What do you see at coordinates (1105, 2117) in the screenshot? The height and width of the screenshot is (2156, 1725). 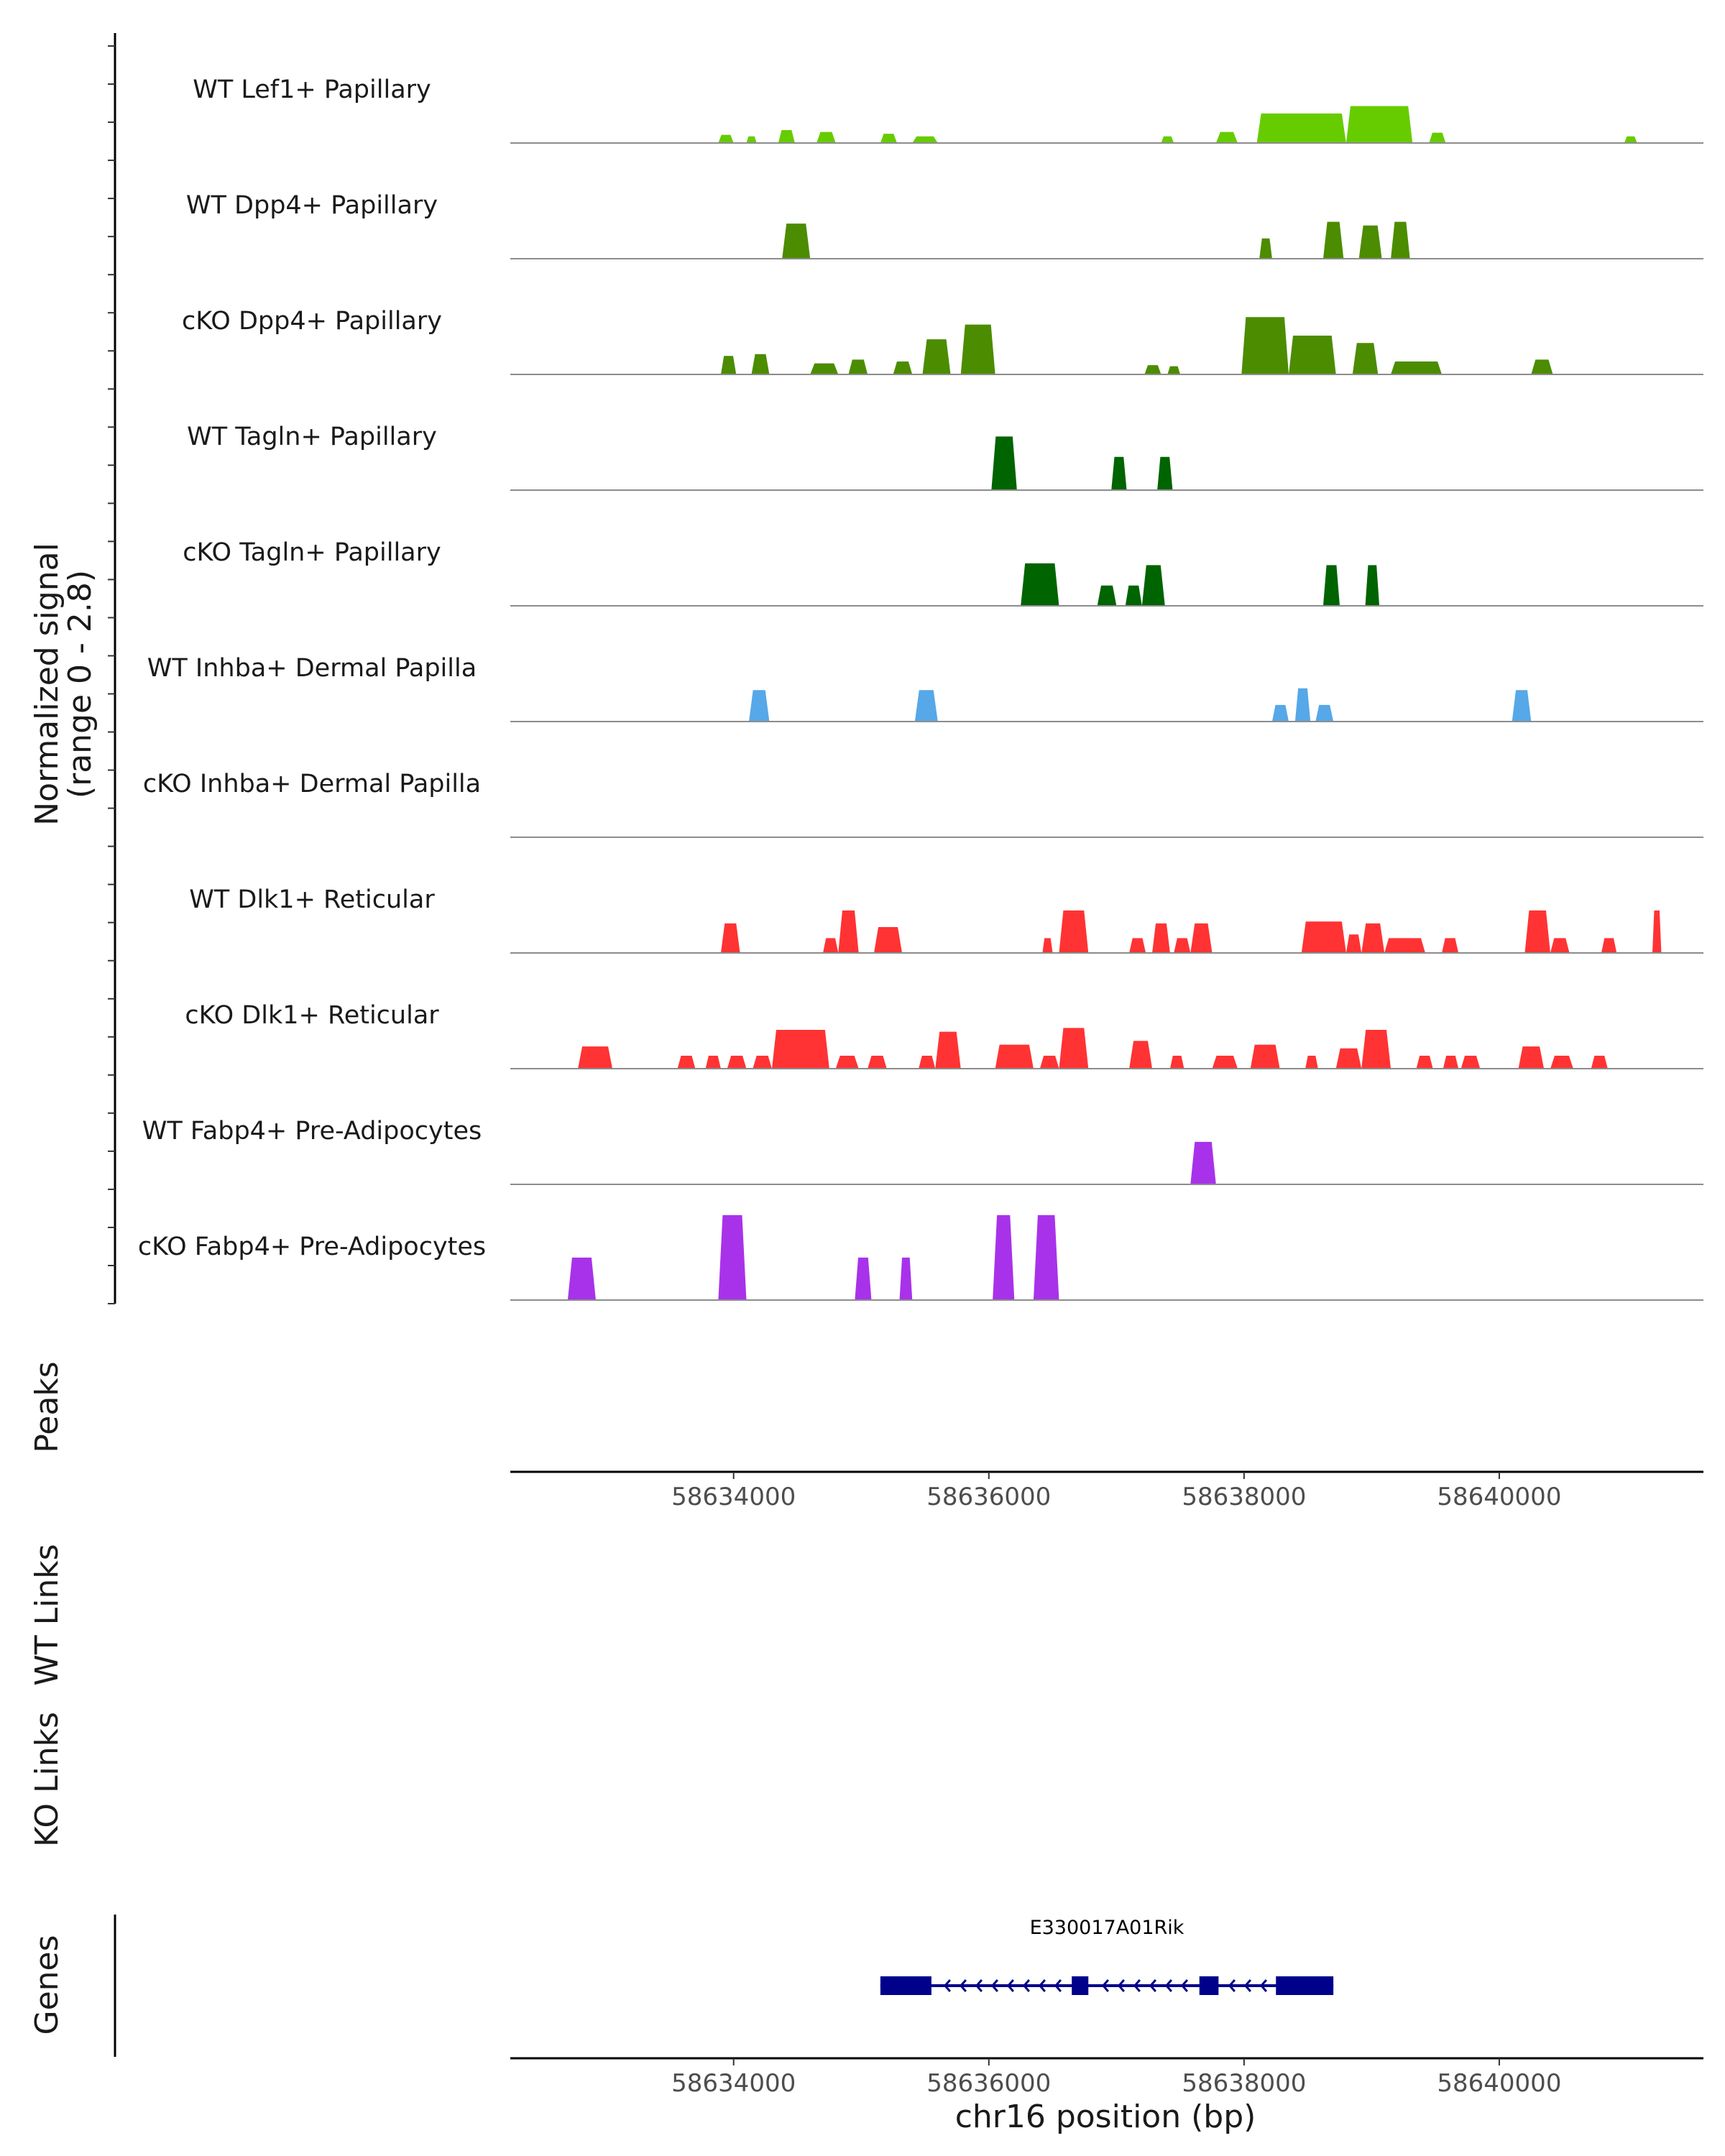 I see `x-axis-title: chr16 position (bp)` at bounding box center [1105, 2117].